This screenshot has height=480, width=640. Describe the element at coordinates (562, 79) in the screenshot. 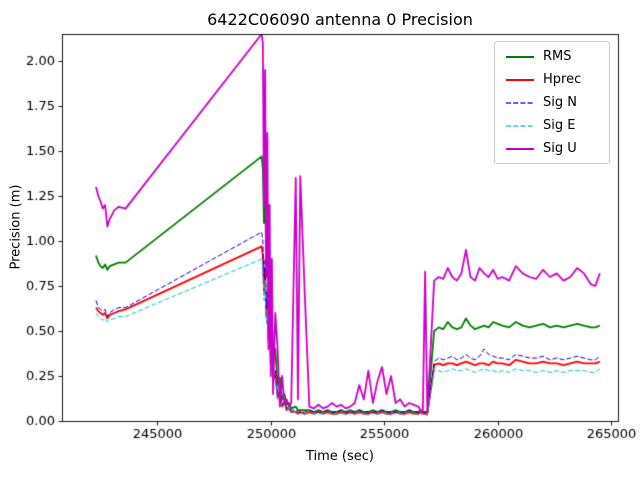

I see `legend-label: Hprec` at that location.